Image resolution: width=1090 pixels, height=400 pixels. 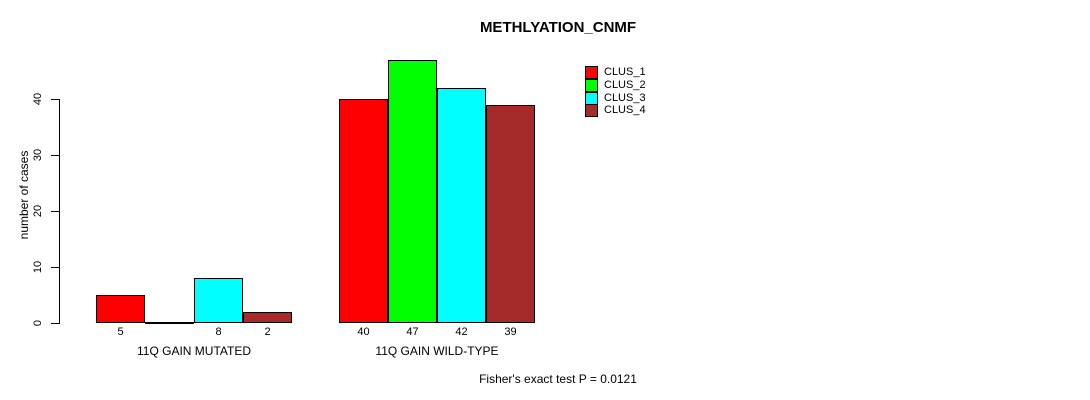 I want to click on bar-value-label: 40, so click(x=363, y=332).